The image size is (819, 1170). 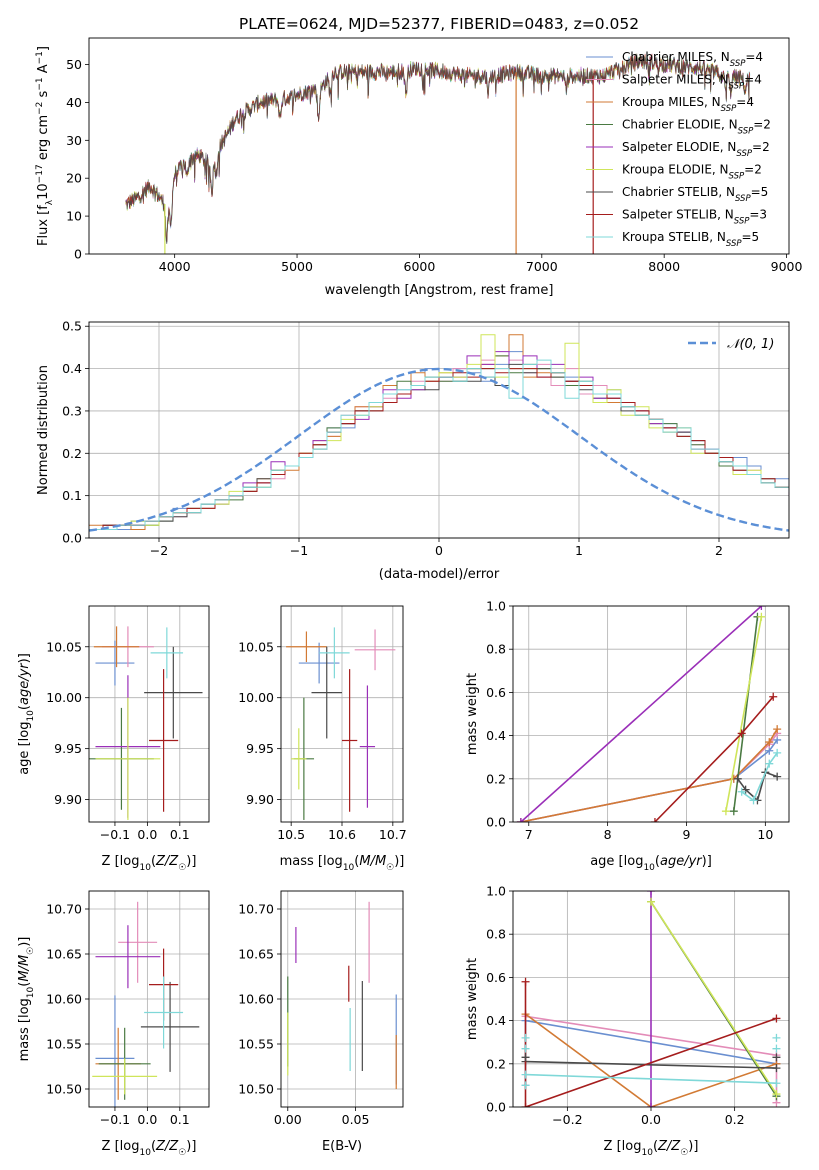 I want to click on y-tick-label: 0.5, so click(x=72, y=326).